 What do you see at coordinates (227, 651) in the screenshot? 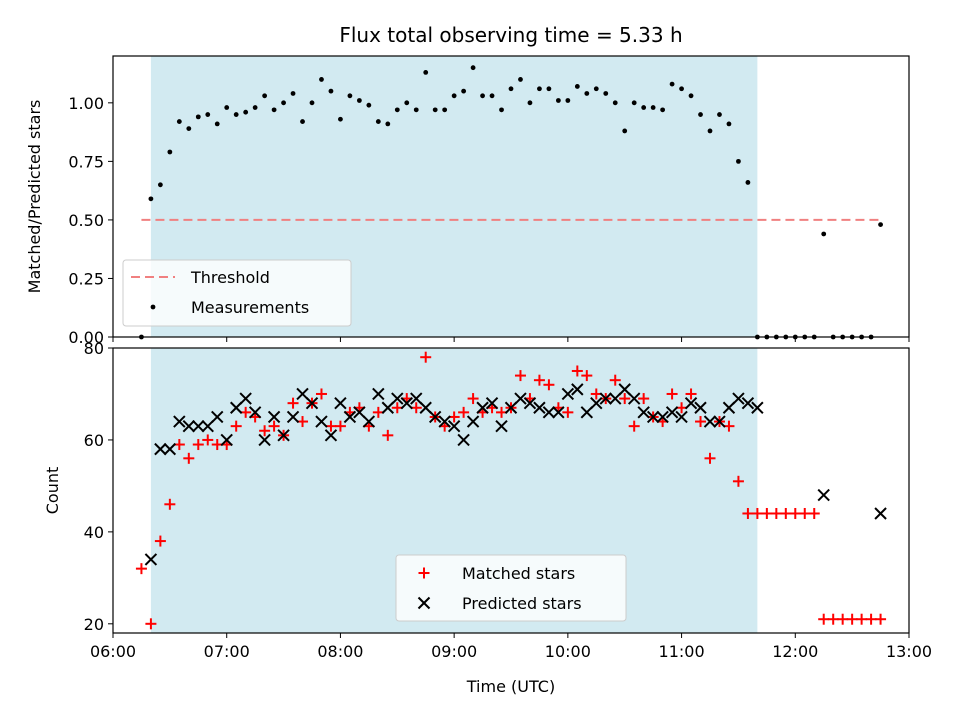
I see `bottom-x-tick-label: 07:00` at bounding box center [227, 651].